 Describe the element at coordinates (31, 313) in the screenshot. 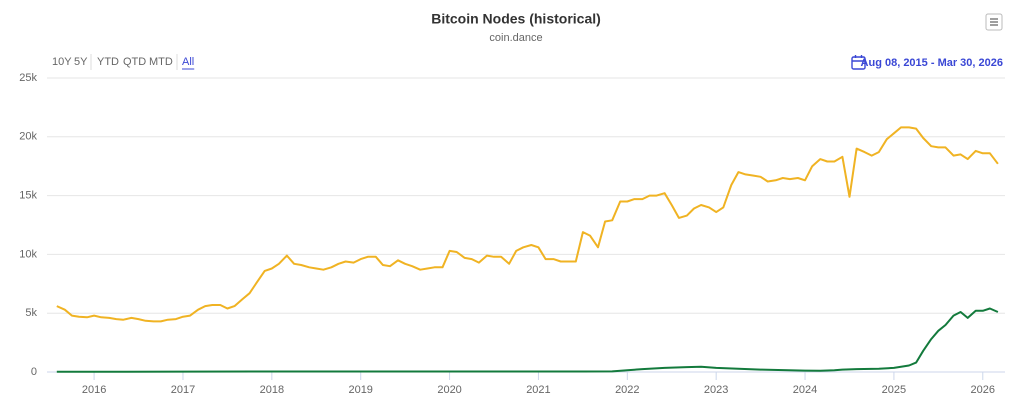

I see `y-tick-label: 5k` at that location.